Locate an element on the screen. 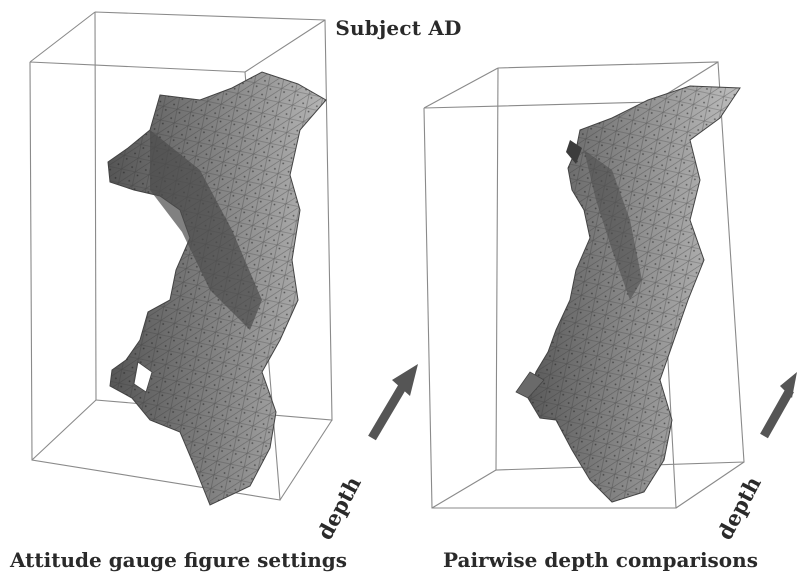 Image resolution: width=797 pixels, height=579 pixels. figure-title: Subject AD is located at coordinates (398, 28).